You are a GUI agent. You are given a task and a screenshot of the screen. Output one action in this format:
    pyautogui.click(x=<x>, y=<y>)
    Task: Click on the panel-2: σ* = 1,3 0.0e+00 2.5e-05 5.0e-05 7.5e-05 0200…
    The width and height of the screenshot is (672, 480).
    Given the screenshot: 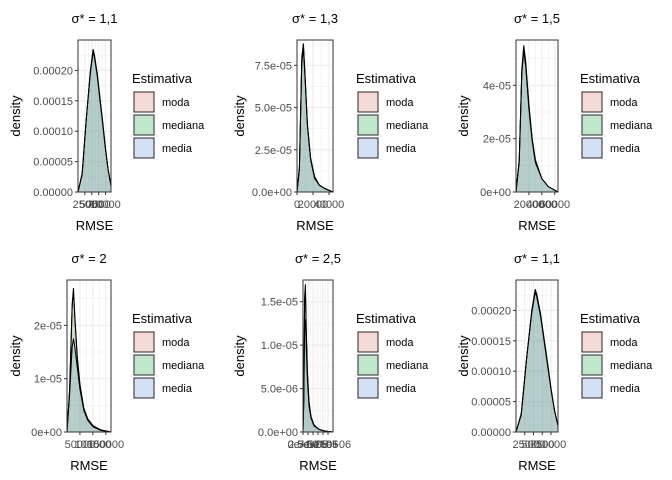 What is the action you would take?
    pyautogui.click(x=330, y=122)
    